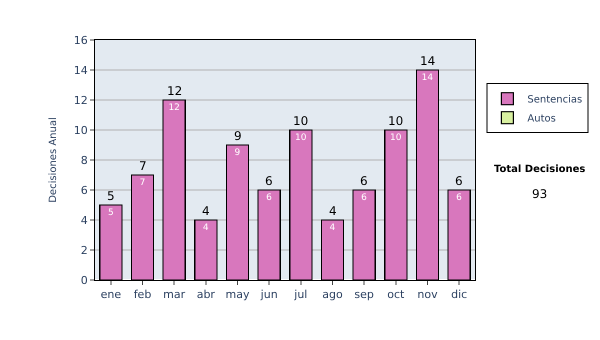 This screenshot has height=340, width=600. What do you see at coordinates (111, 213) in the screenshot?
I see `data-label: 5` at bounding box center [111, 213].